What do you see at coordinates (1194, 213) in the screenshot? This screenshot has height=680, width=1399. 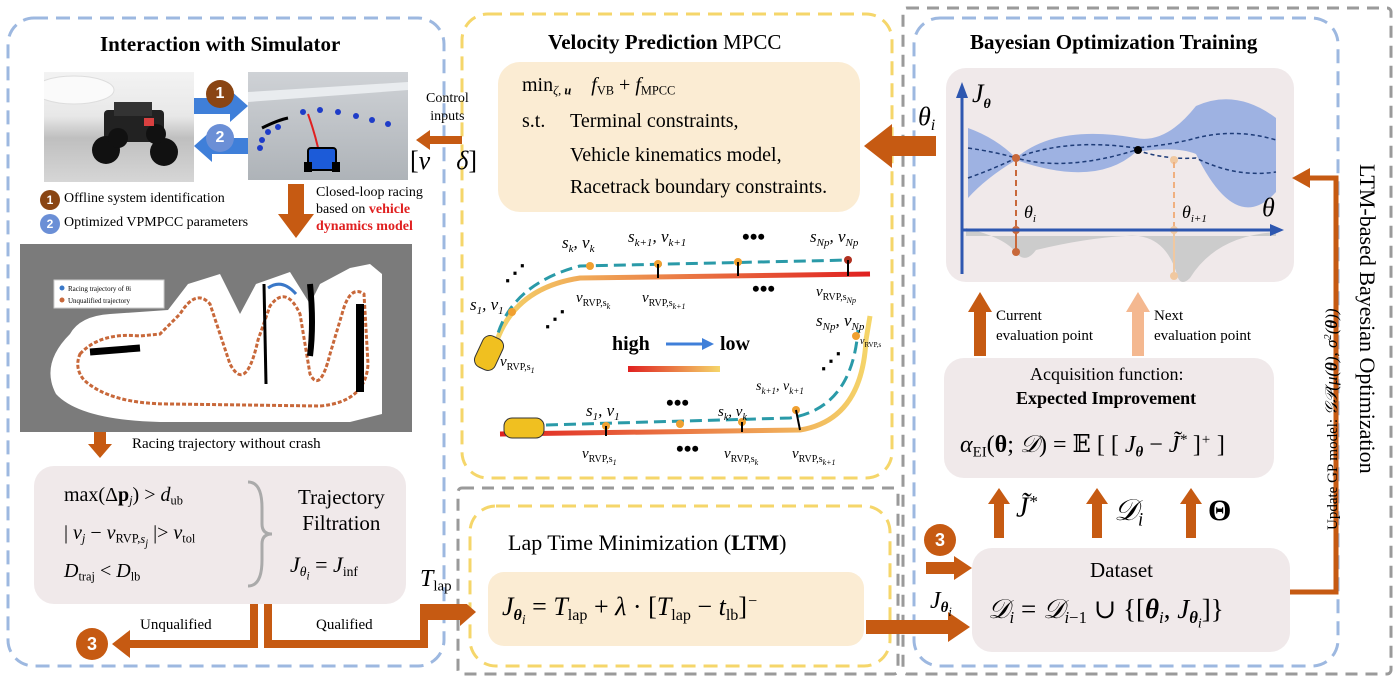 I see `svg-text: θi+1` at bounding box center [1194, 213].